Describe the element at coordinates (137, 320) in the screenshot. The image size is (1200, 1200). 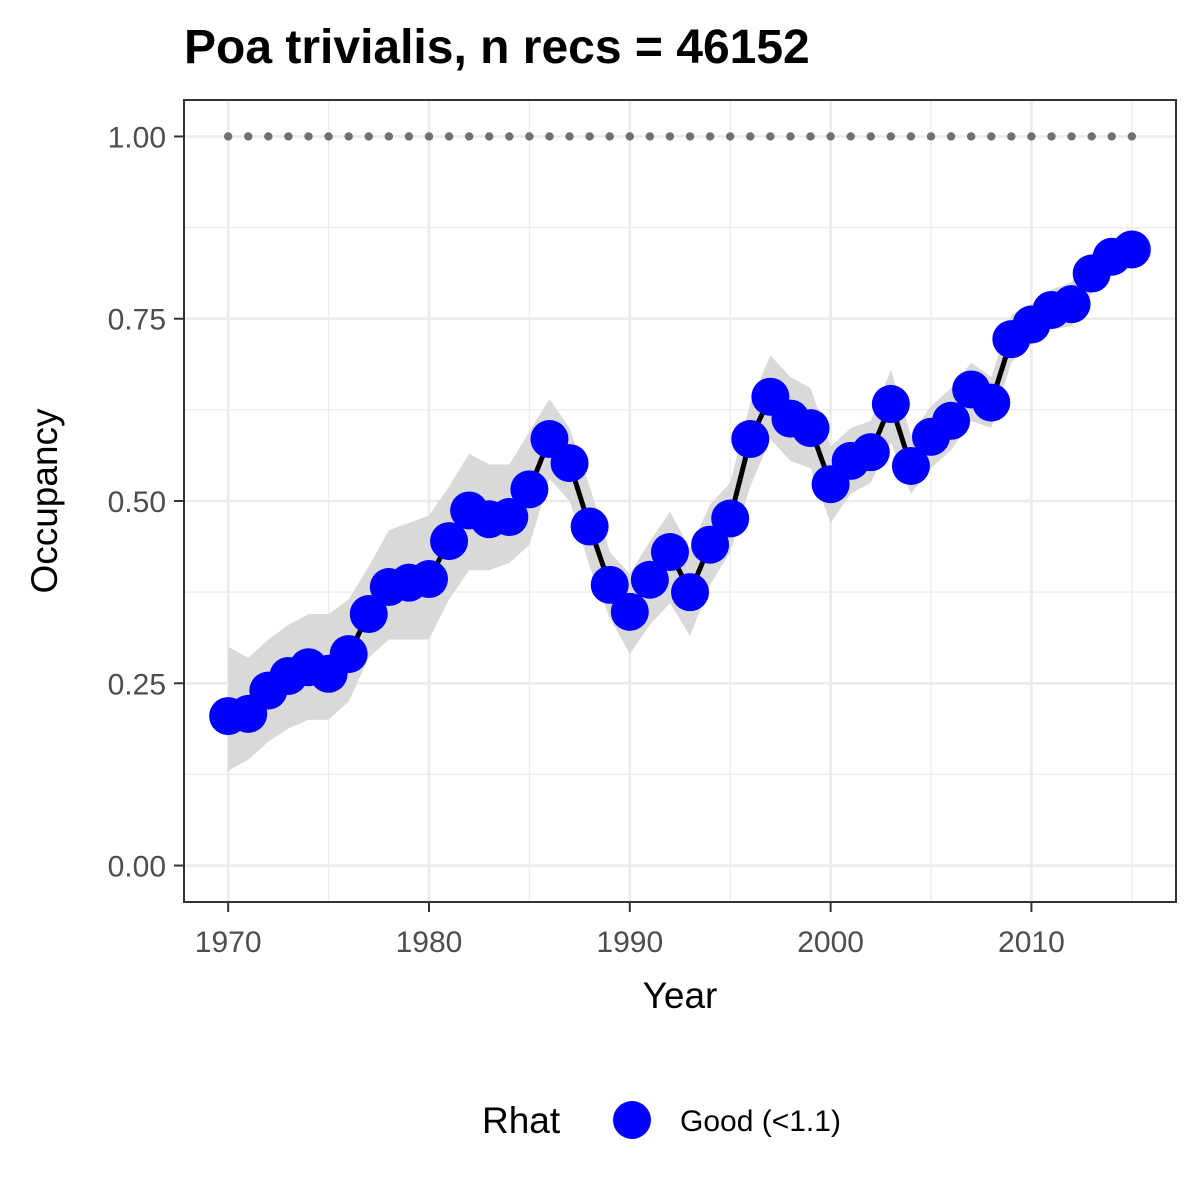
I see `y-tick-label: 0.75` at that location.